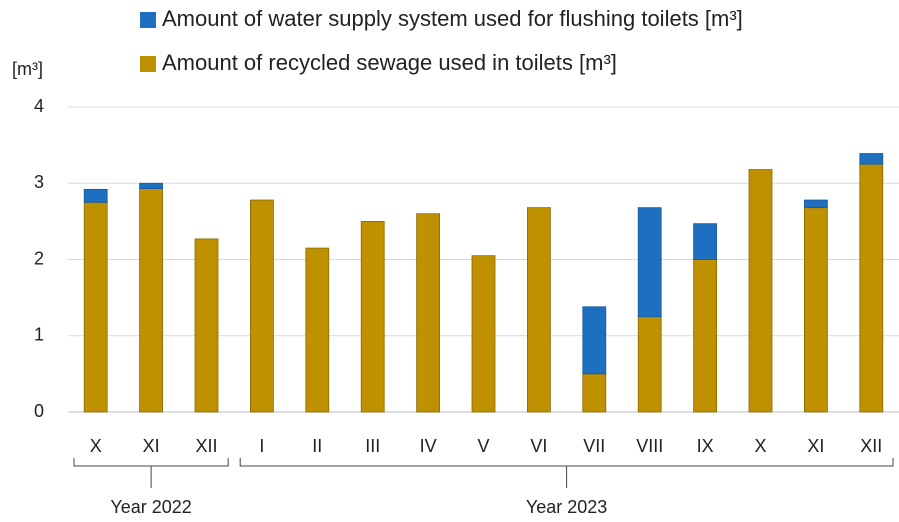 The image size is (899, 522). I want to click on group-label: Year 2023, so click(566, 507).